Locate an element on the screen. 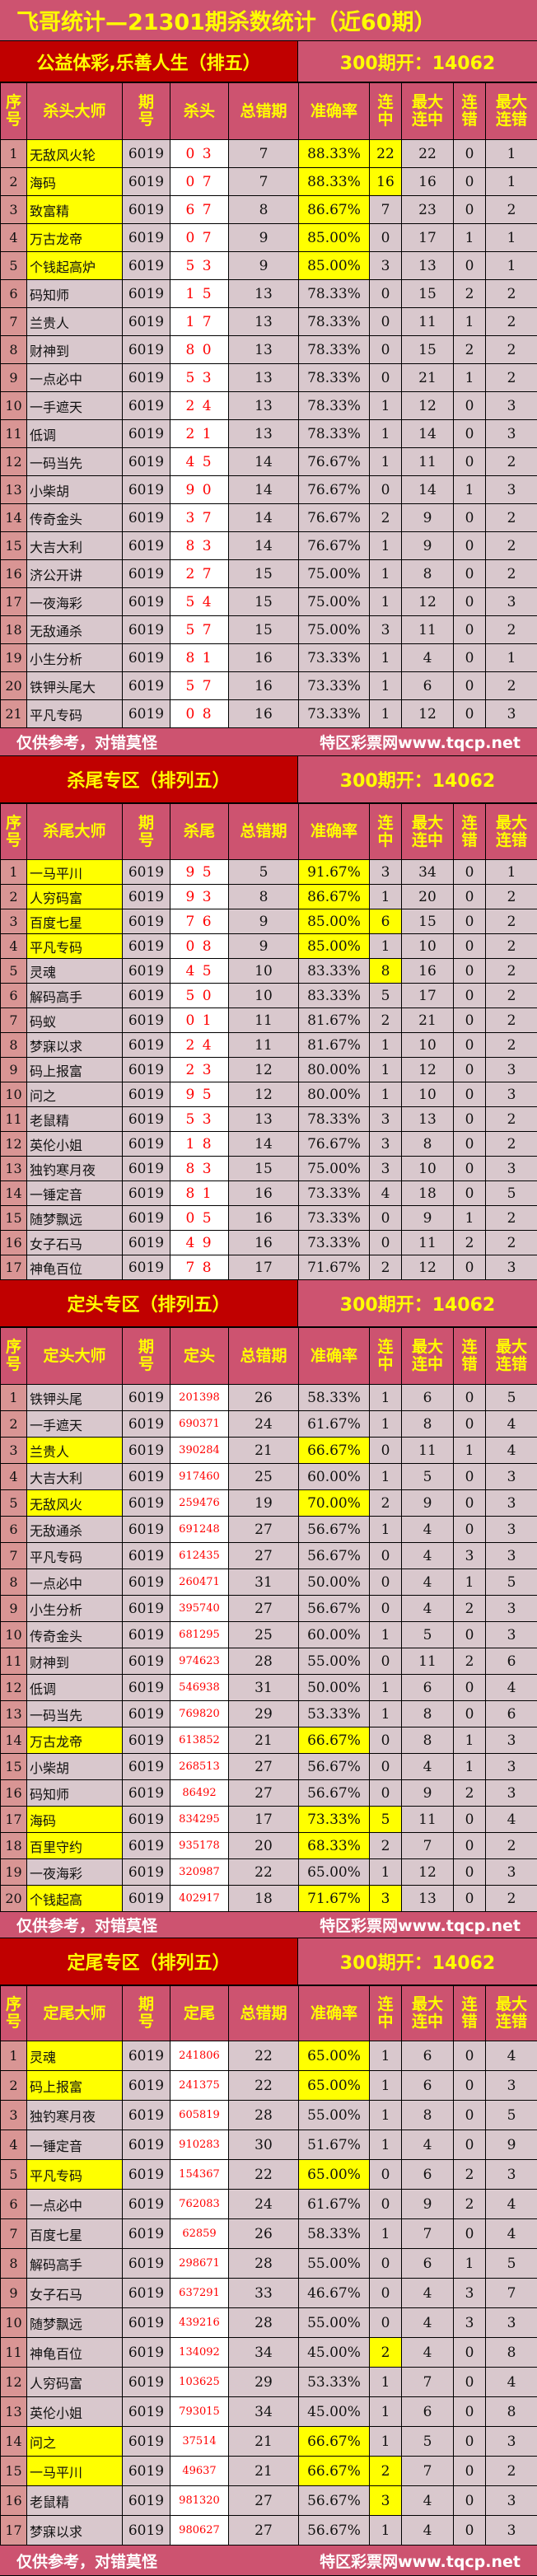  cell-accuracy: 73.33% is located at coordinates (335, 1820).